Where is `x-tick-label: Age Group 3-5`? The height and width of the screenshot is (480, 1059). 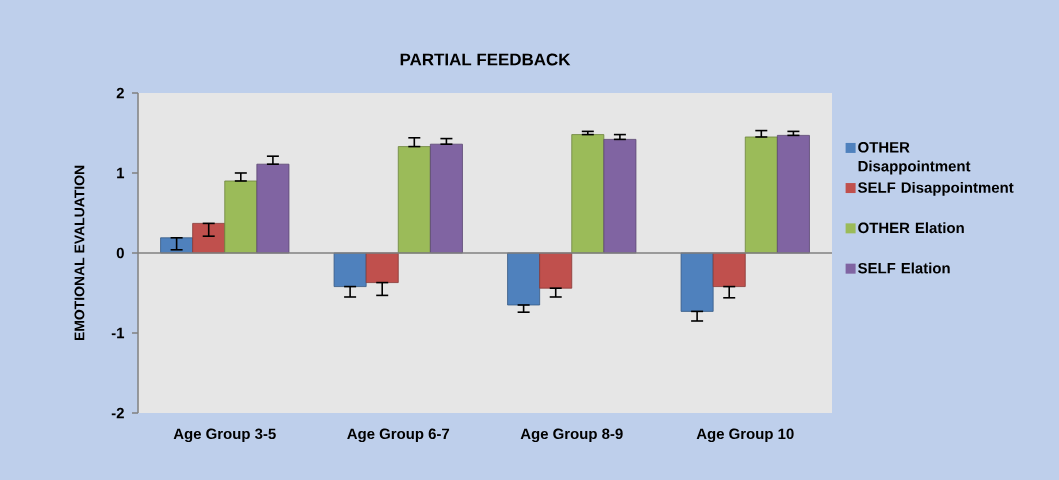
x-tick-label: Age Group 3-5 is located at coordinates (224, 435).